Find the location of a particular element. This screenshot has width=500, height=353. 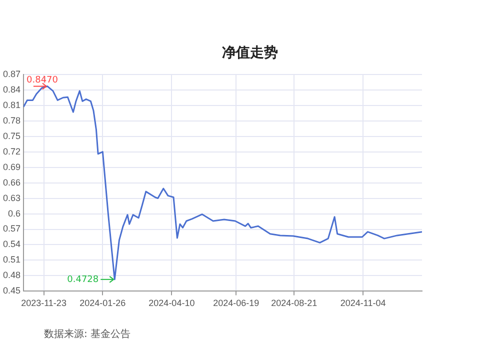

y-tick-label: 0.57 is located at coordinates (11, 229).